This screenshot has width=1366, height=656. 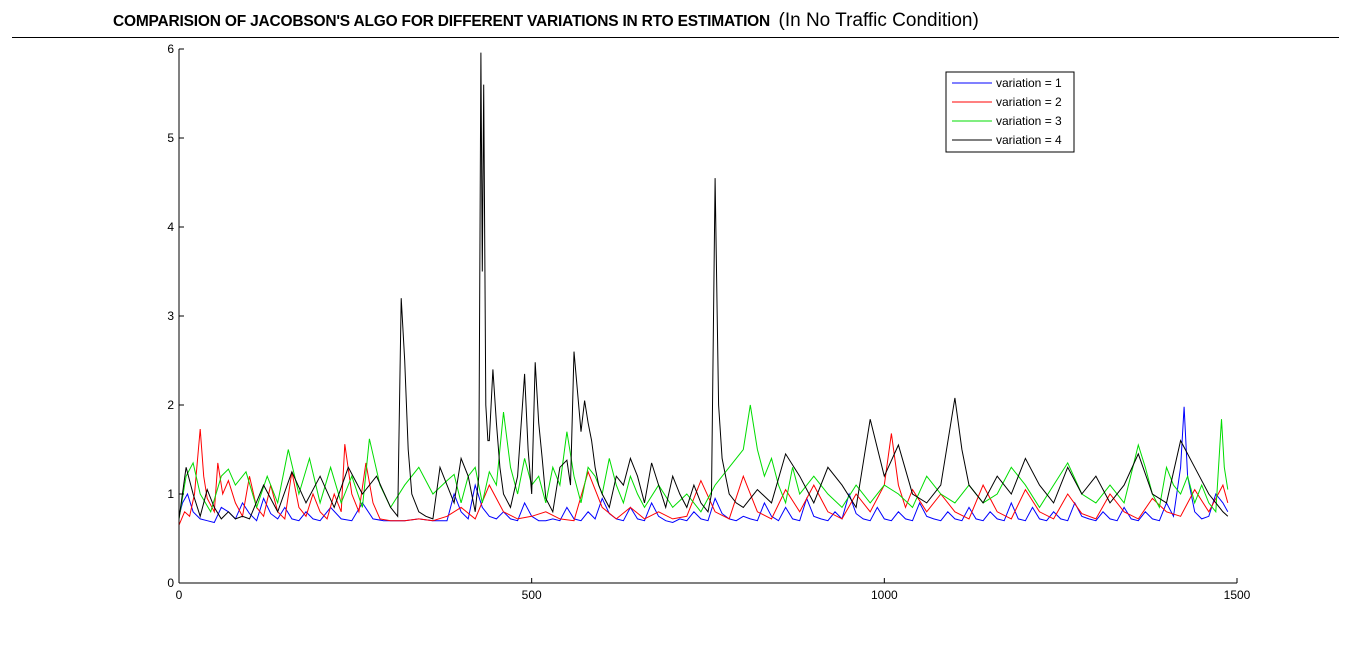 What do you see at coordinates (1237, 595) in the screenshot?
I see `x-tick-label: 1500` at bounding box center [1237, 595].